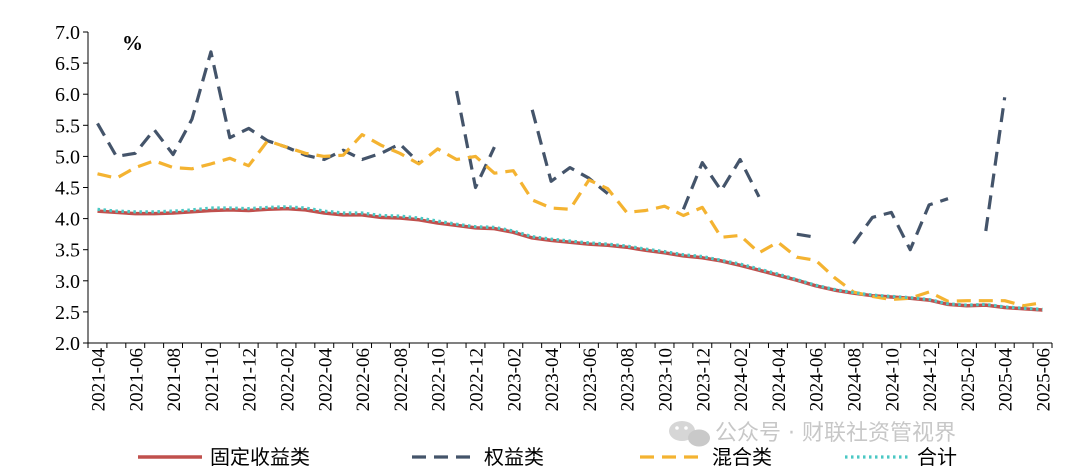 The width and height of the screenshot is (1080, 475). I want to click on x-tick-label: 2023-10, so click(666, 379).